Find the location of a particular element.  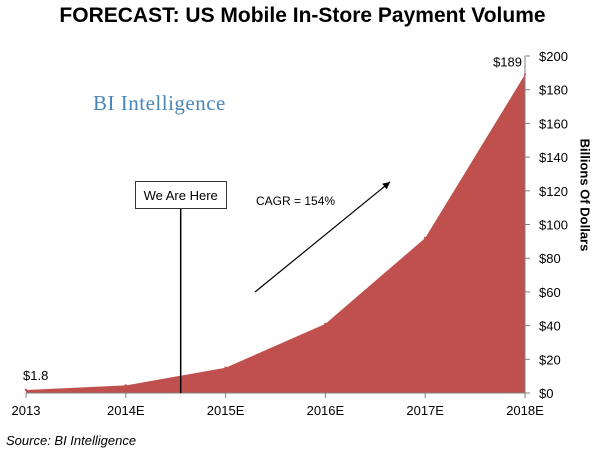

y-tick-label: $40 is located at coordinates (550, 326).